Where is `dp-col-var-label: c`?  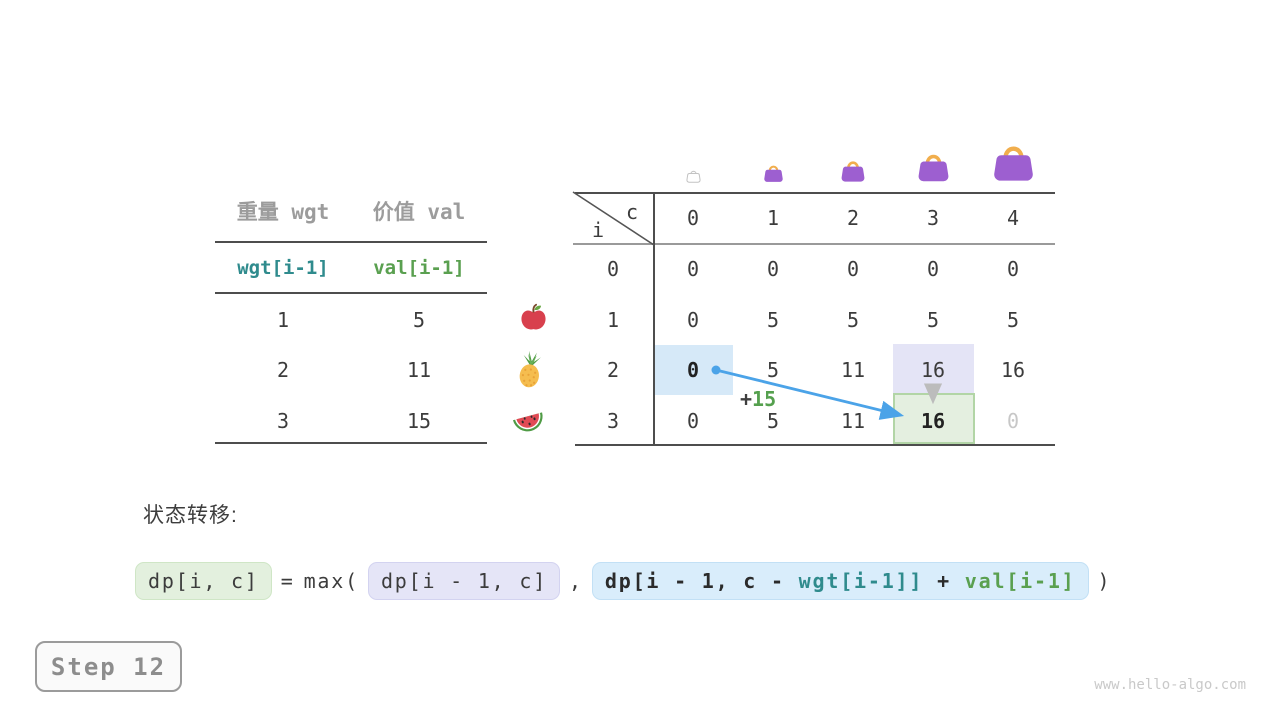 dp-col-var-label: c is located at coordinates (632, 212).